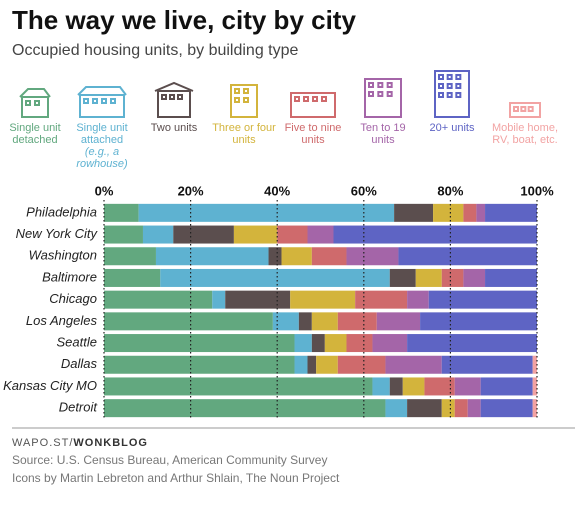  Describe the element at coordinates (35, 134) in the screenshot. I see `legend-label: Single unit detached` at that location.